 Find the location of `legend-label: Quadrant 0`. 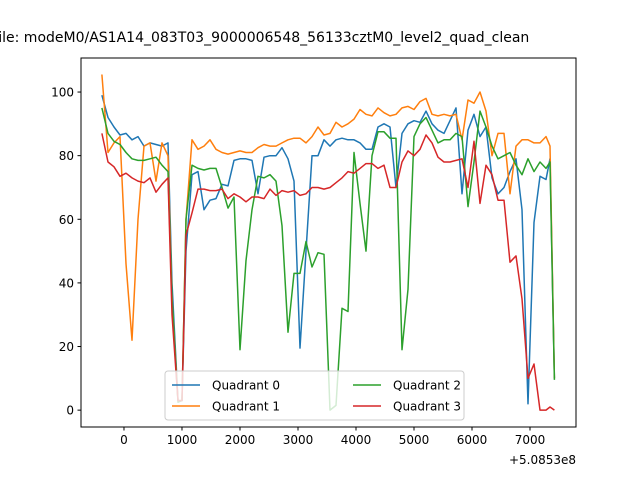

legend-label: Quadrant 0 is located at coordinates (246, 386).